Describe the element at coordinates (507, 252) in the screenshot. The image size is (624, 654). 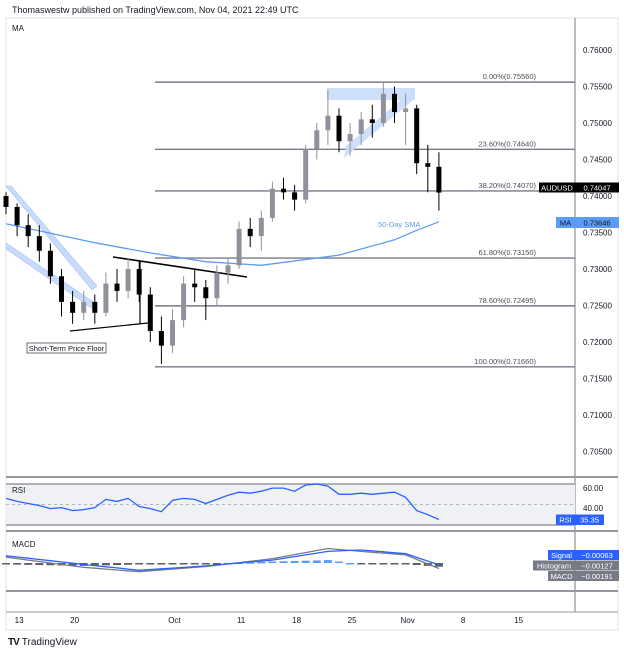
I see `fib-level-label: 61.80%(0.73150)` at that location.